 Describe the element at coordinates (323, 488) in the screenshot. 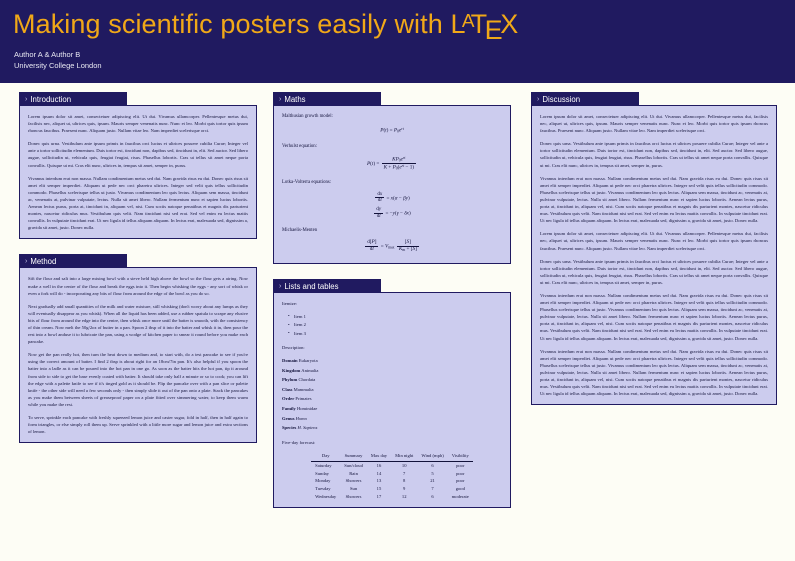

I see `table-cell-day: Tuesday` at that location.